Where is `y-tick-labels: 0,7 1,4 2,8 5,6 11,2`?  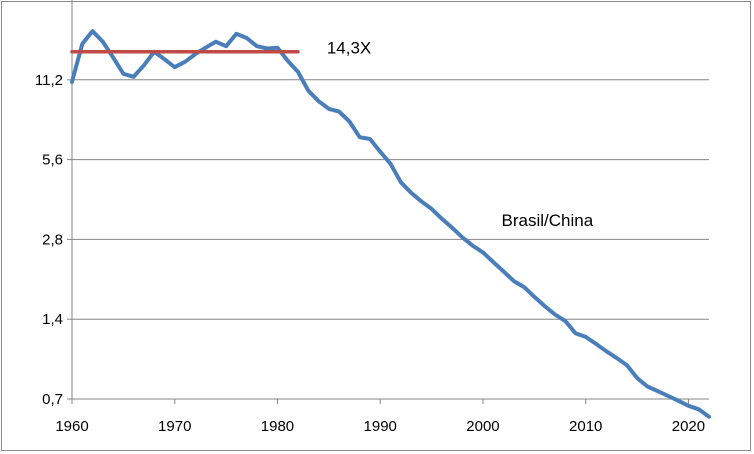
y-tick-labels: 0,7 1,4 2,8 5,6 11,2 is located at coordinates (53, 240).